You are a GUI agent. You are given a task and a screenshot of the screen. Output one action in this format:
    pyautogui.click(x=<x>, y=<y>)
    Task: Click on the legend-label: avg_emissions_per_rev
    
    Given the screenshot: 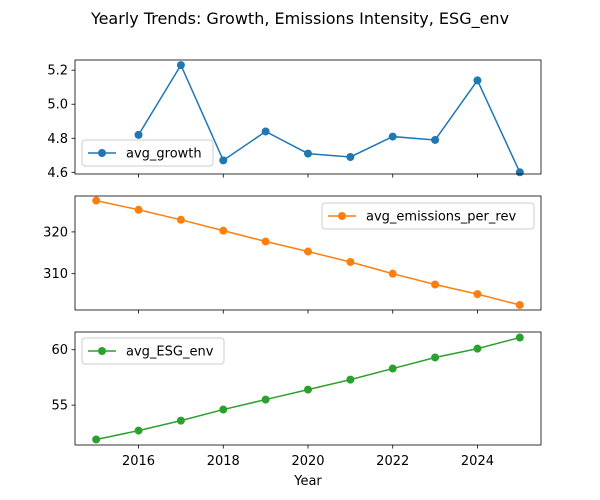 What is the action you would take?
    pyautogui.click(x=441, y=217)
    